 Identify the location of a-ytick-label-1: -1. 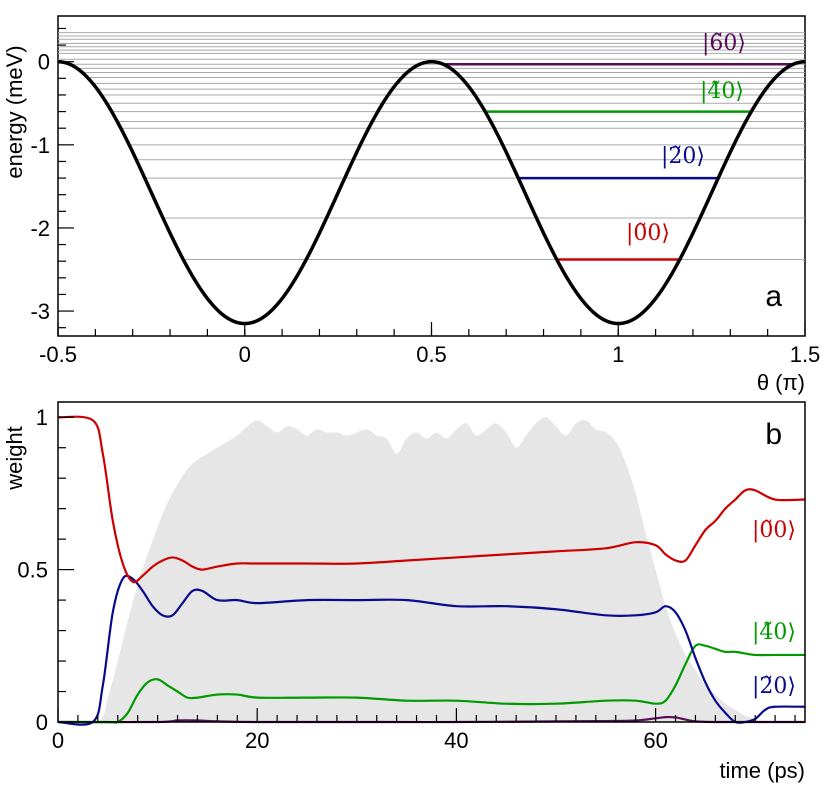
(40, 145).